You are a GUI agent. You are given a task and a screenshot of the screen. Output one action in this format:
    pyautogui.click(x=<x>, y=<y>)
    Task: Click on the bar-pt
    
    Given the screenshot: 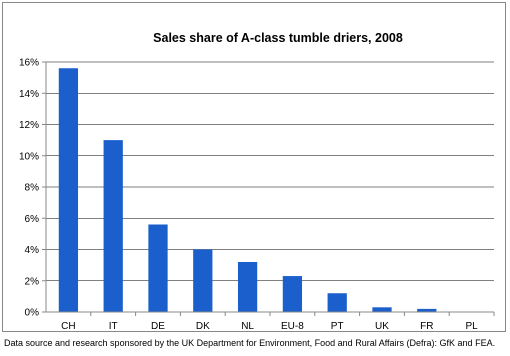 What is the action you would take?
    pyautogui.click(x=337, y=302)
    